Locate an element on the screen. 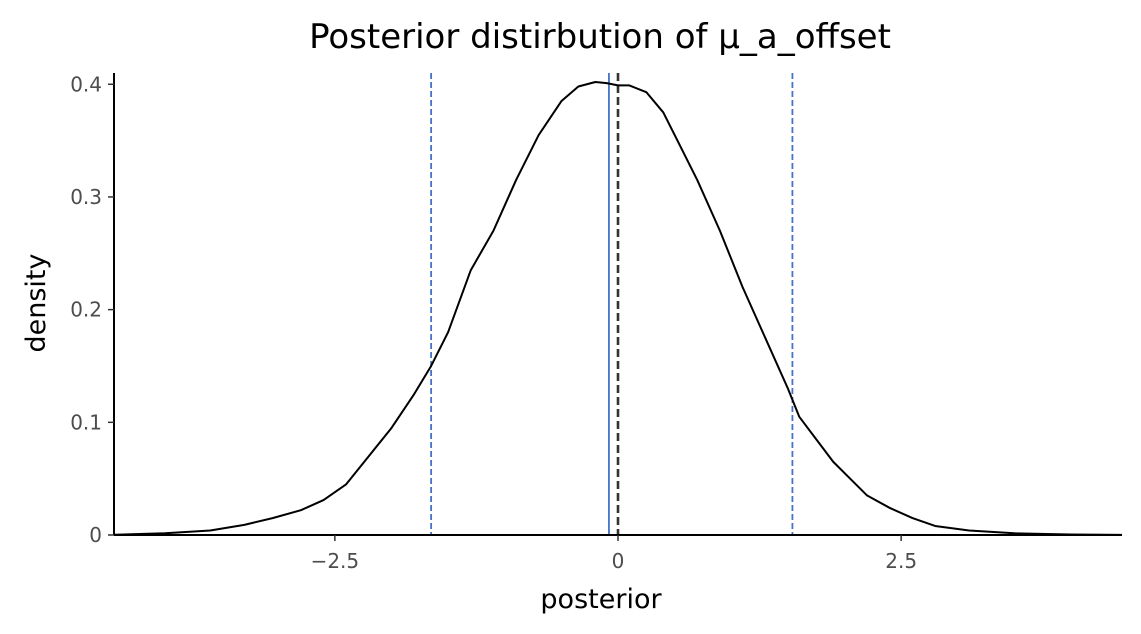 This screenshot has height=634, width=1141. x-axis-title: posterior is located at coordinates (601, 599).